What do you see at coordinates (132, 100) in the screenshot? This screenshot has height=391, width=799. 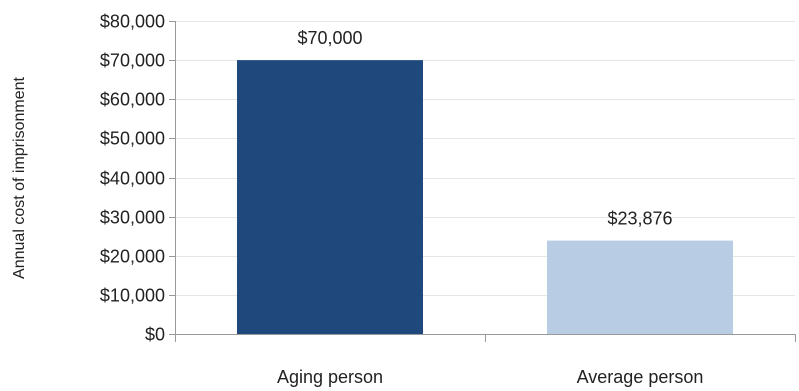 I see `y-tick-label: $60,000` at bounding box center [132, 100].